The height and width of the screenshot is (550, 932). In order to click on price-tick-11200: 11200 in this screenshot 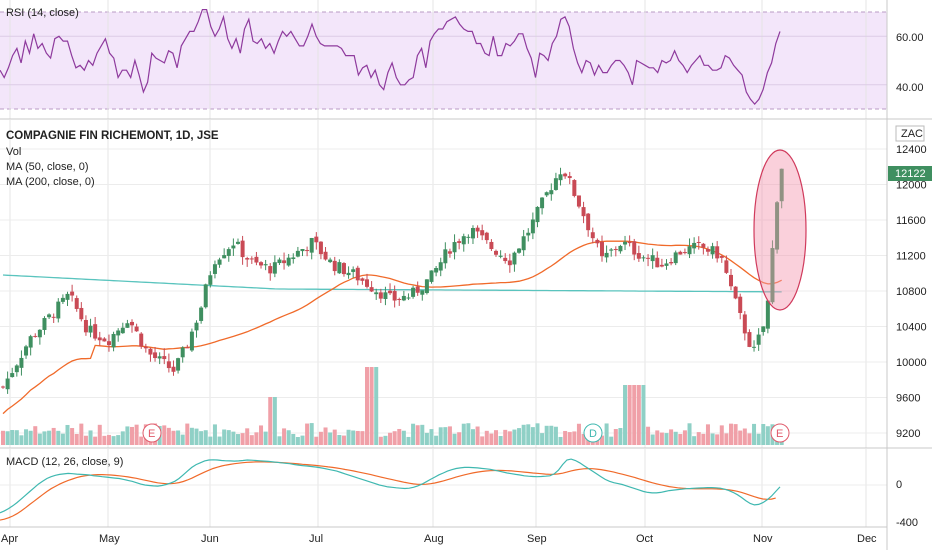, I will do `click(911, 257)`.